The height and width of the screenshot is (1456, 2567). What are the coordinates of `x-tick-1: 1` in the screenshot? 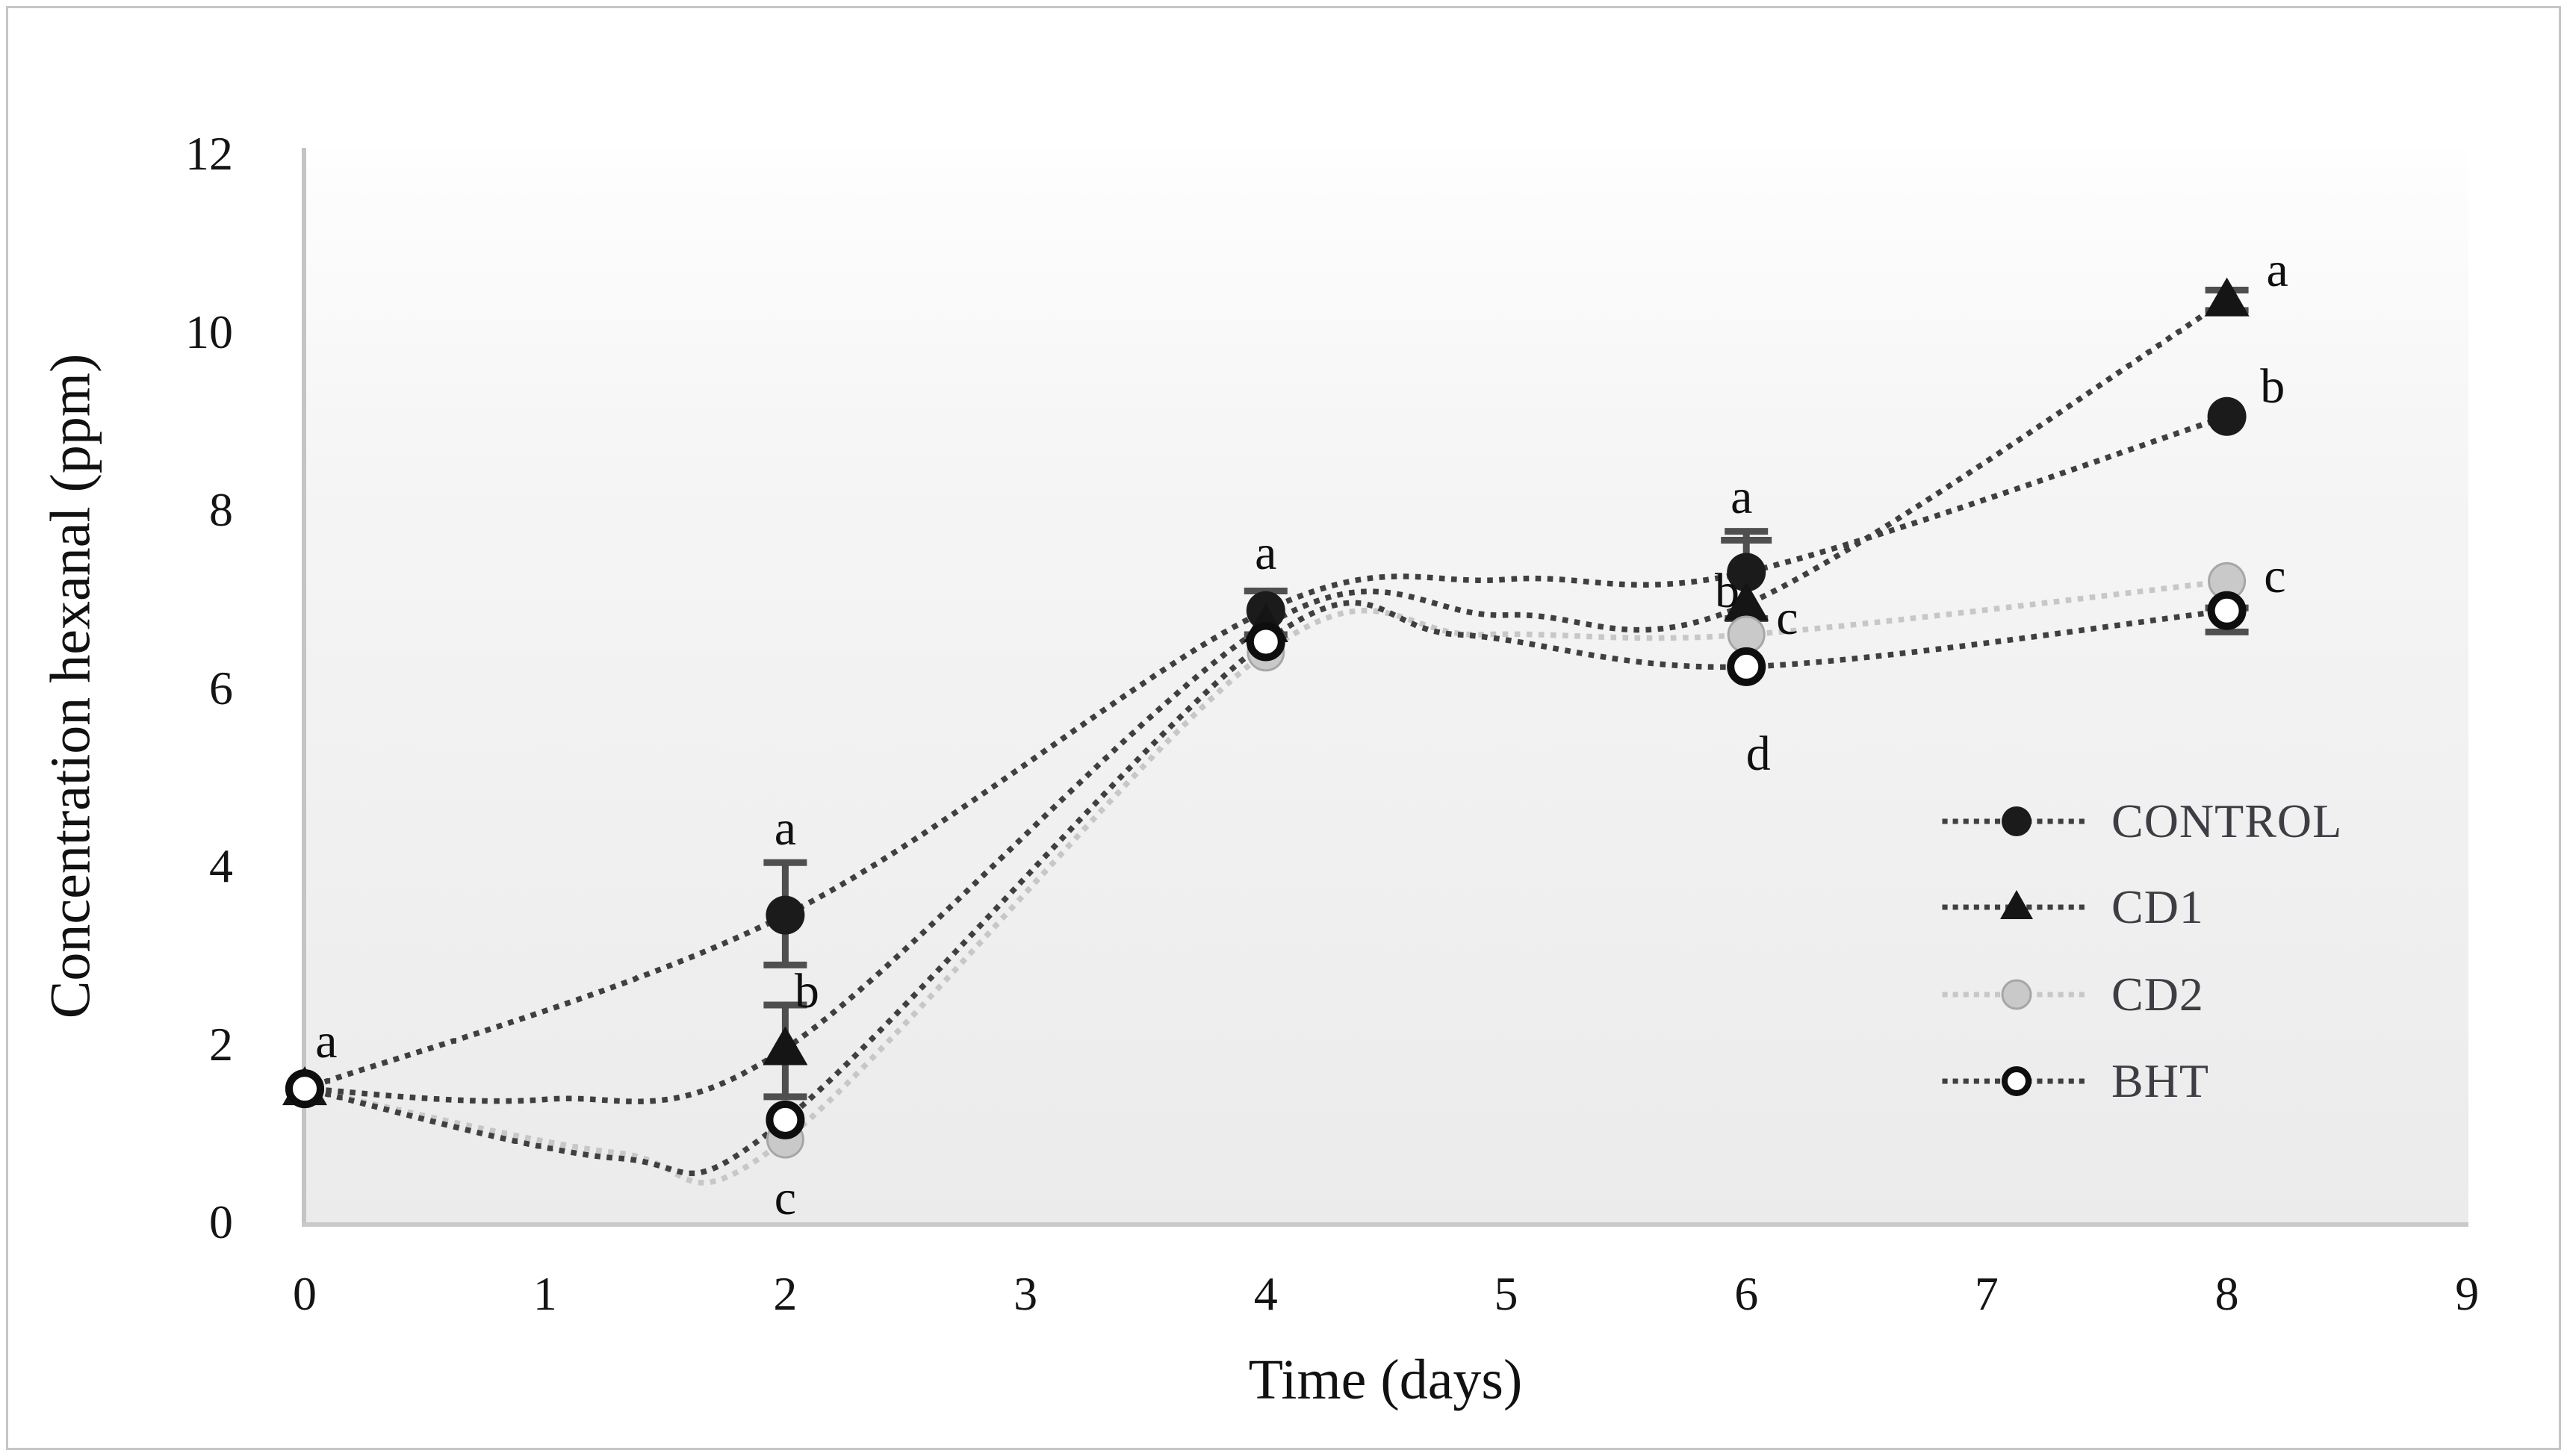 It's located at (545, 1293).